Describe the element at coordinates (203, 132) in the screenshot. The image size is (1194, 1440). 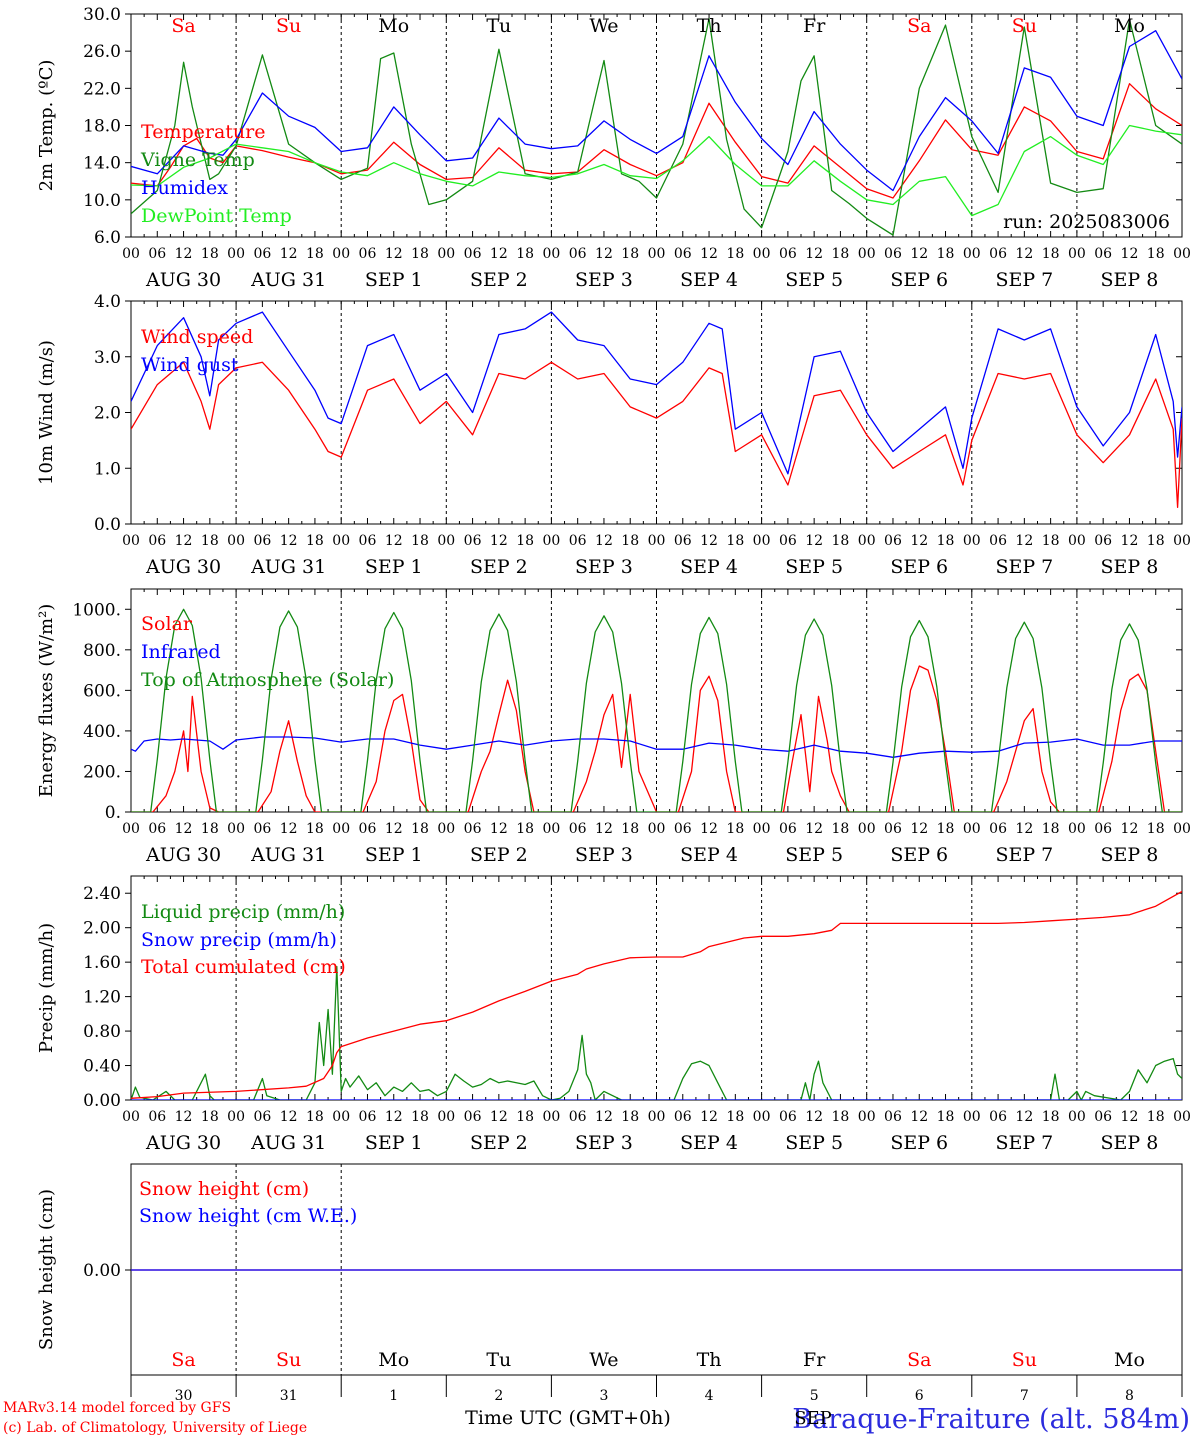
I see `legend-entry: Temperature` at that location.